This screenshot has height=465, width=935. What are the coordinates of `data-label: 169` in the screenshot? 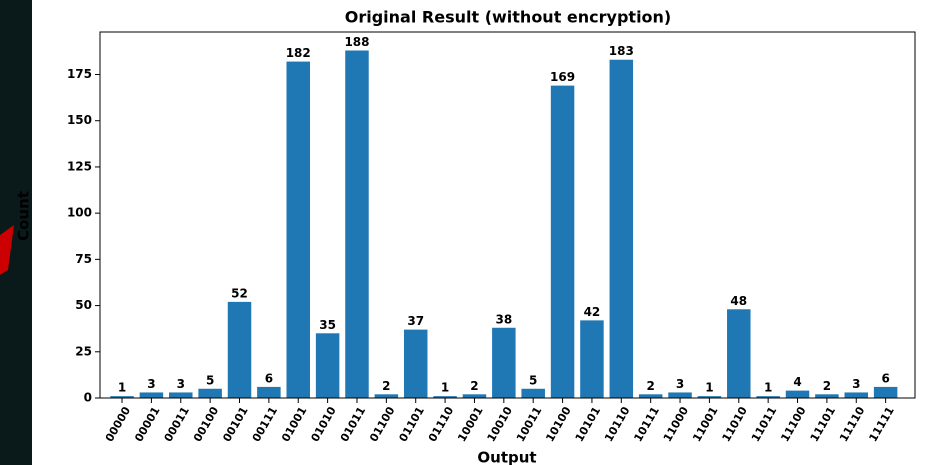 It's located at (562, 77).